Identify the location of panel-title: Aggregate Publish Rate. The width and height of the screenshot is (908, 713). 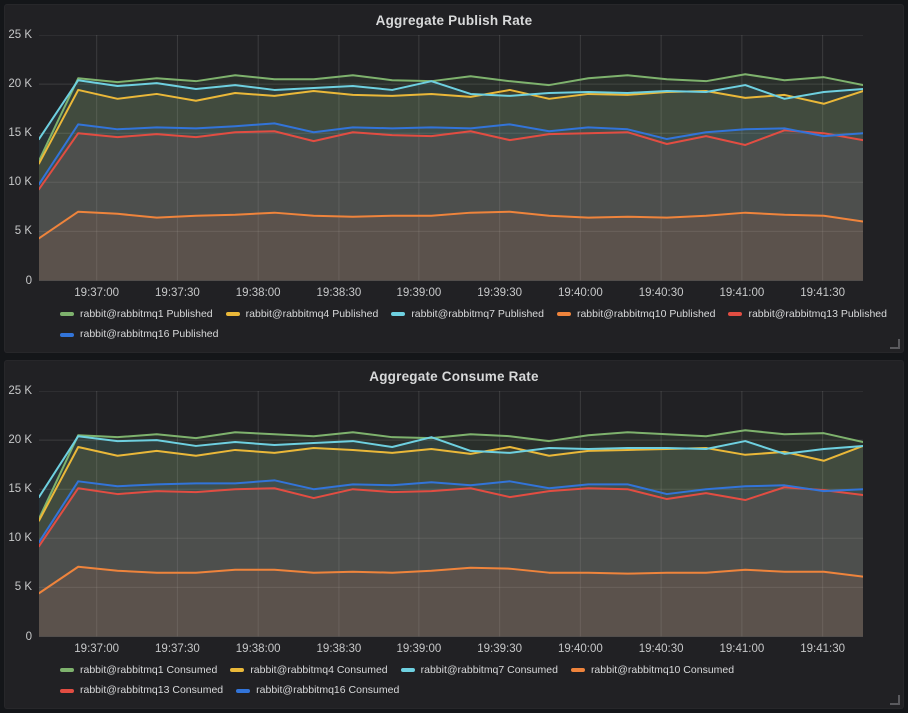
(454, 20).